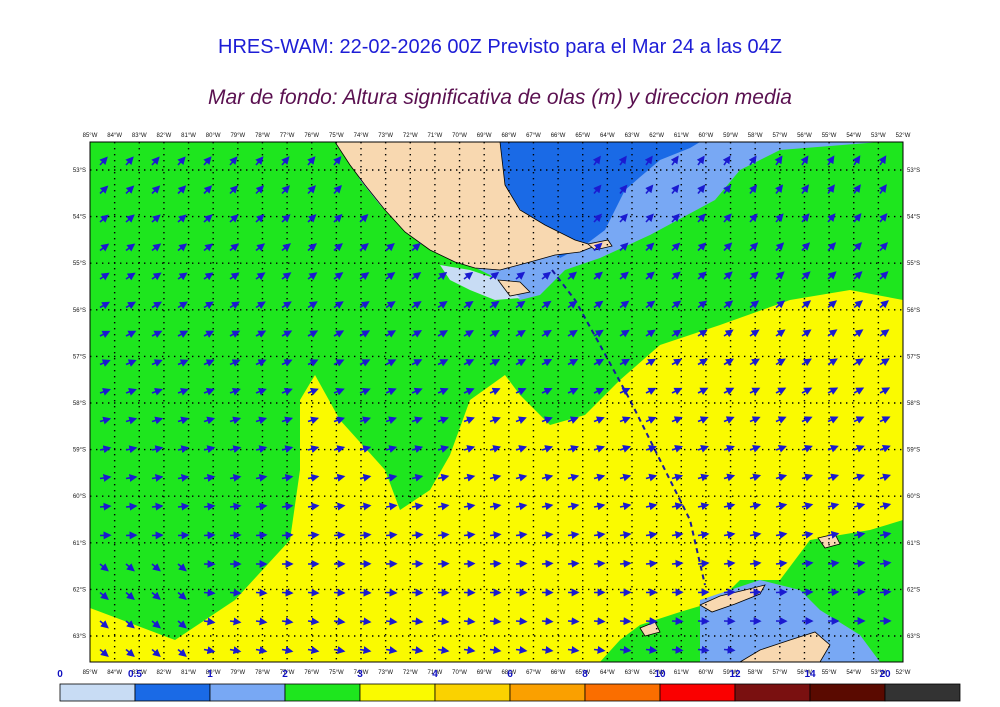 This screenshot has width=1000, height=707. What do you see at coordinates (853, 136) in the screenshot?
I see `longitude-label: 54°W` at bounding box center [853, 136].